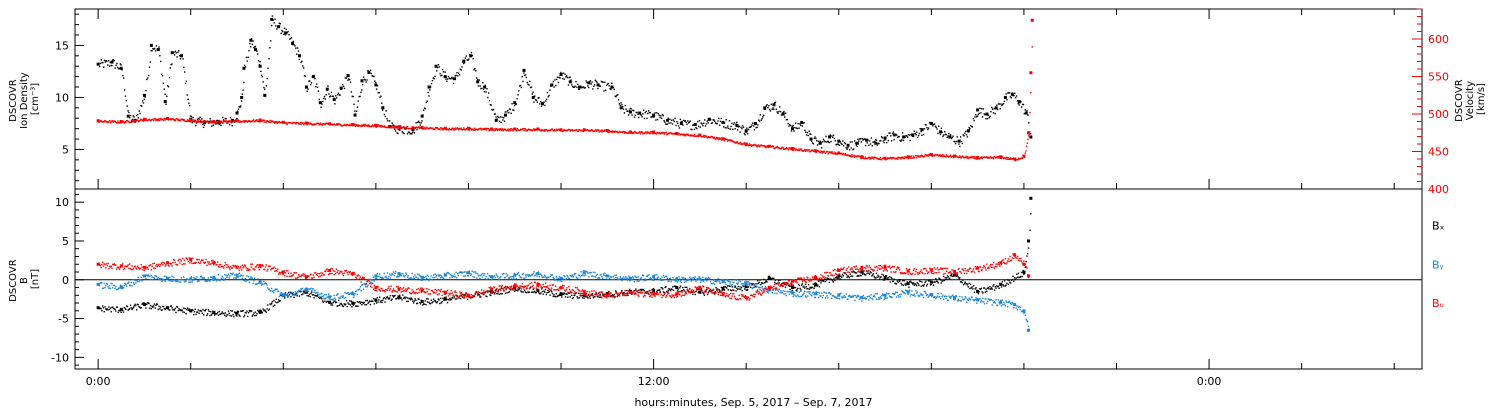  What do you see at coordinates (908, 157) in the screenshot?
I see `velocity-point` at bounding box center [908, 157].